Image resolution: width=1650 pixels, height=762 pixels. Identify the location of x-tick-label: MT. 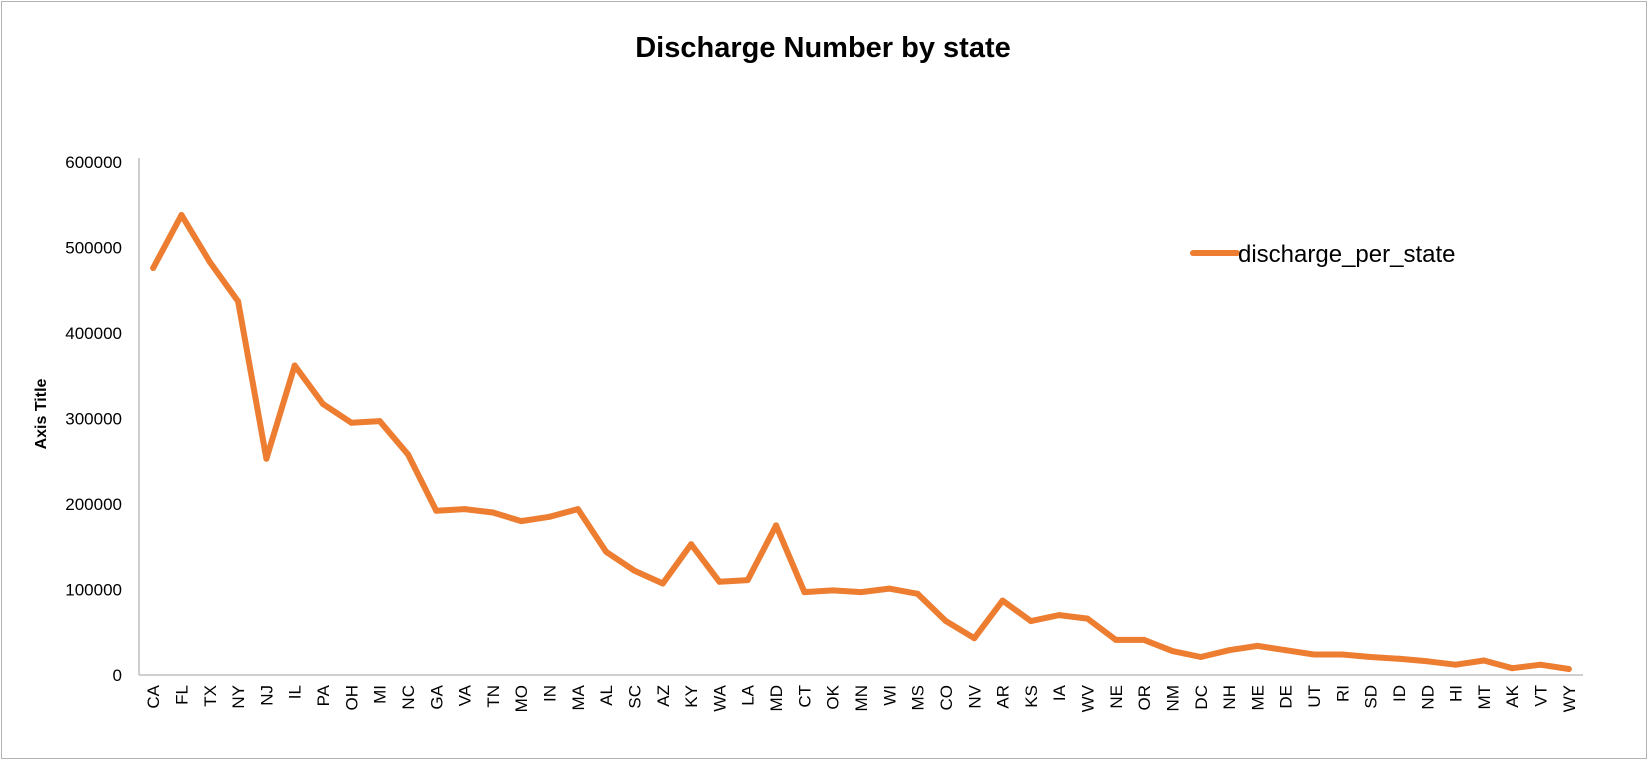
(1484, 697).